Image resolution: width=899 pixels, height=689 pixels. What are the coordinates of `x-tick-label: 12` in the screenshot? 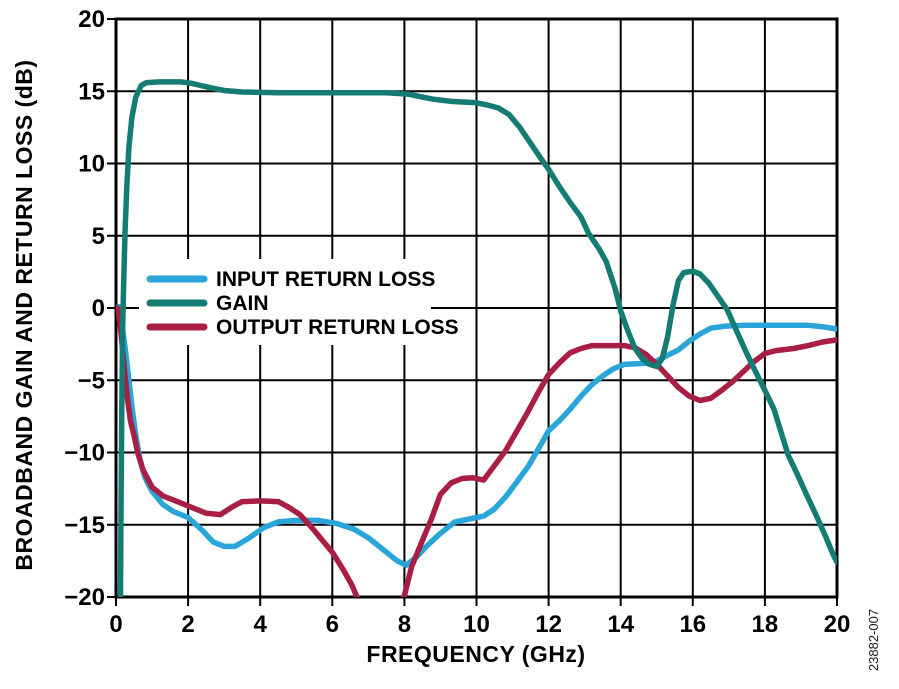 It's located at (548, 624).